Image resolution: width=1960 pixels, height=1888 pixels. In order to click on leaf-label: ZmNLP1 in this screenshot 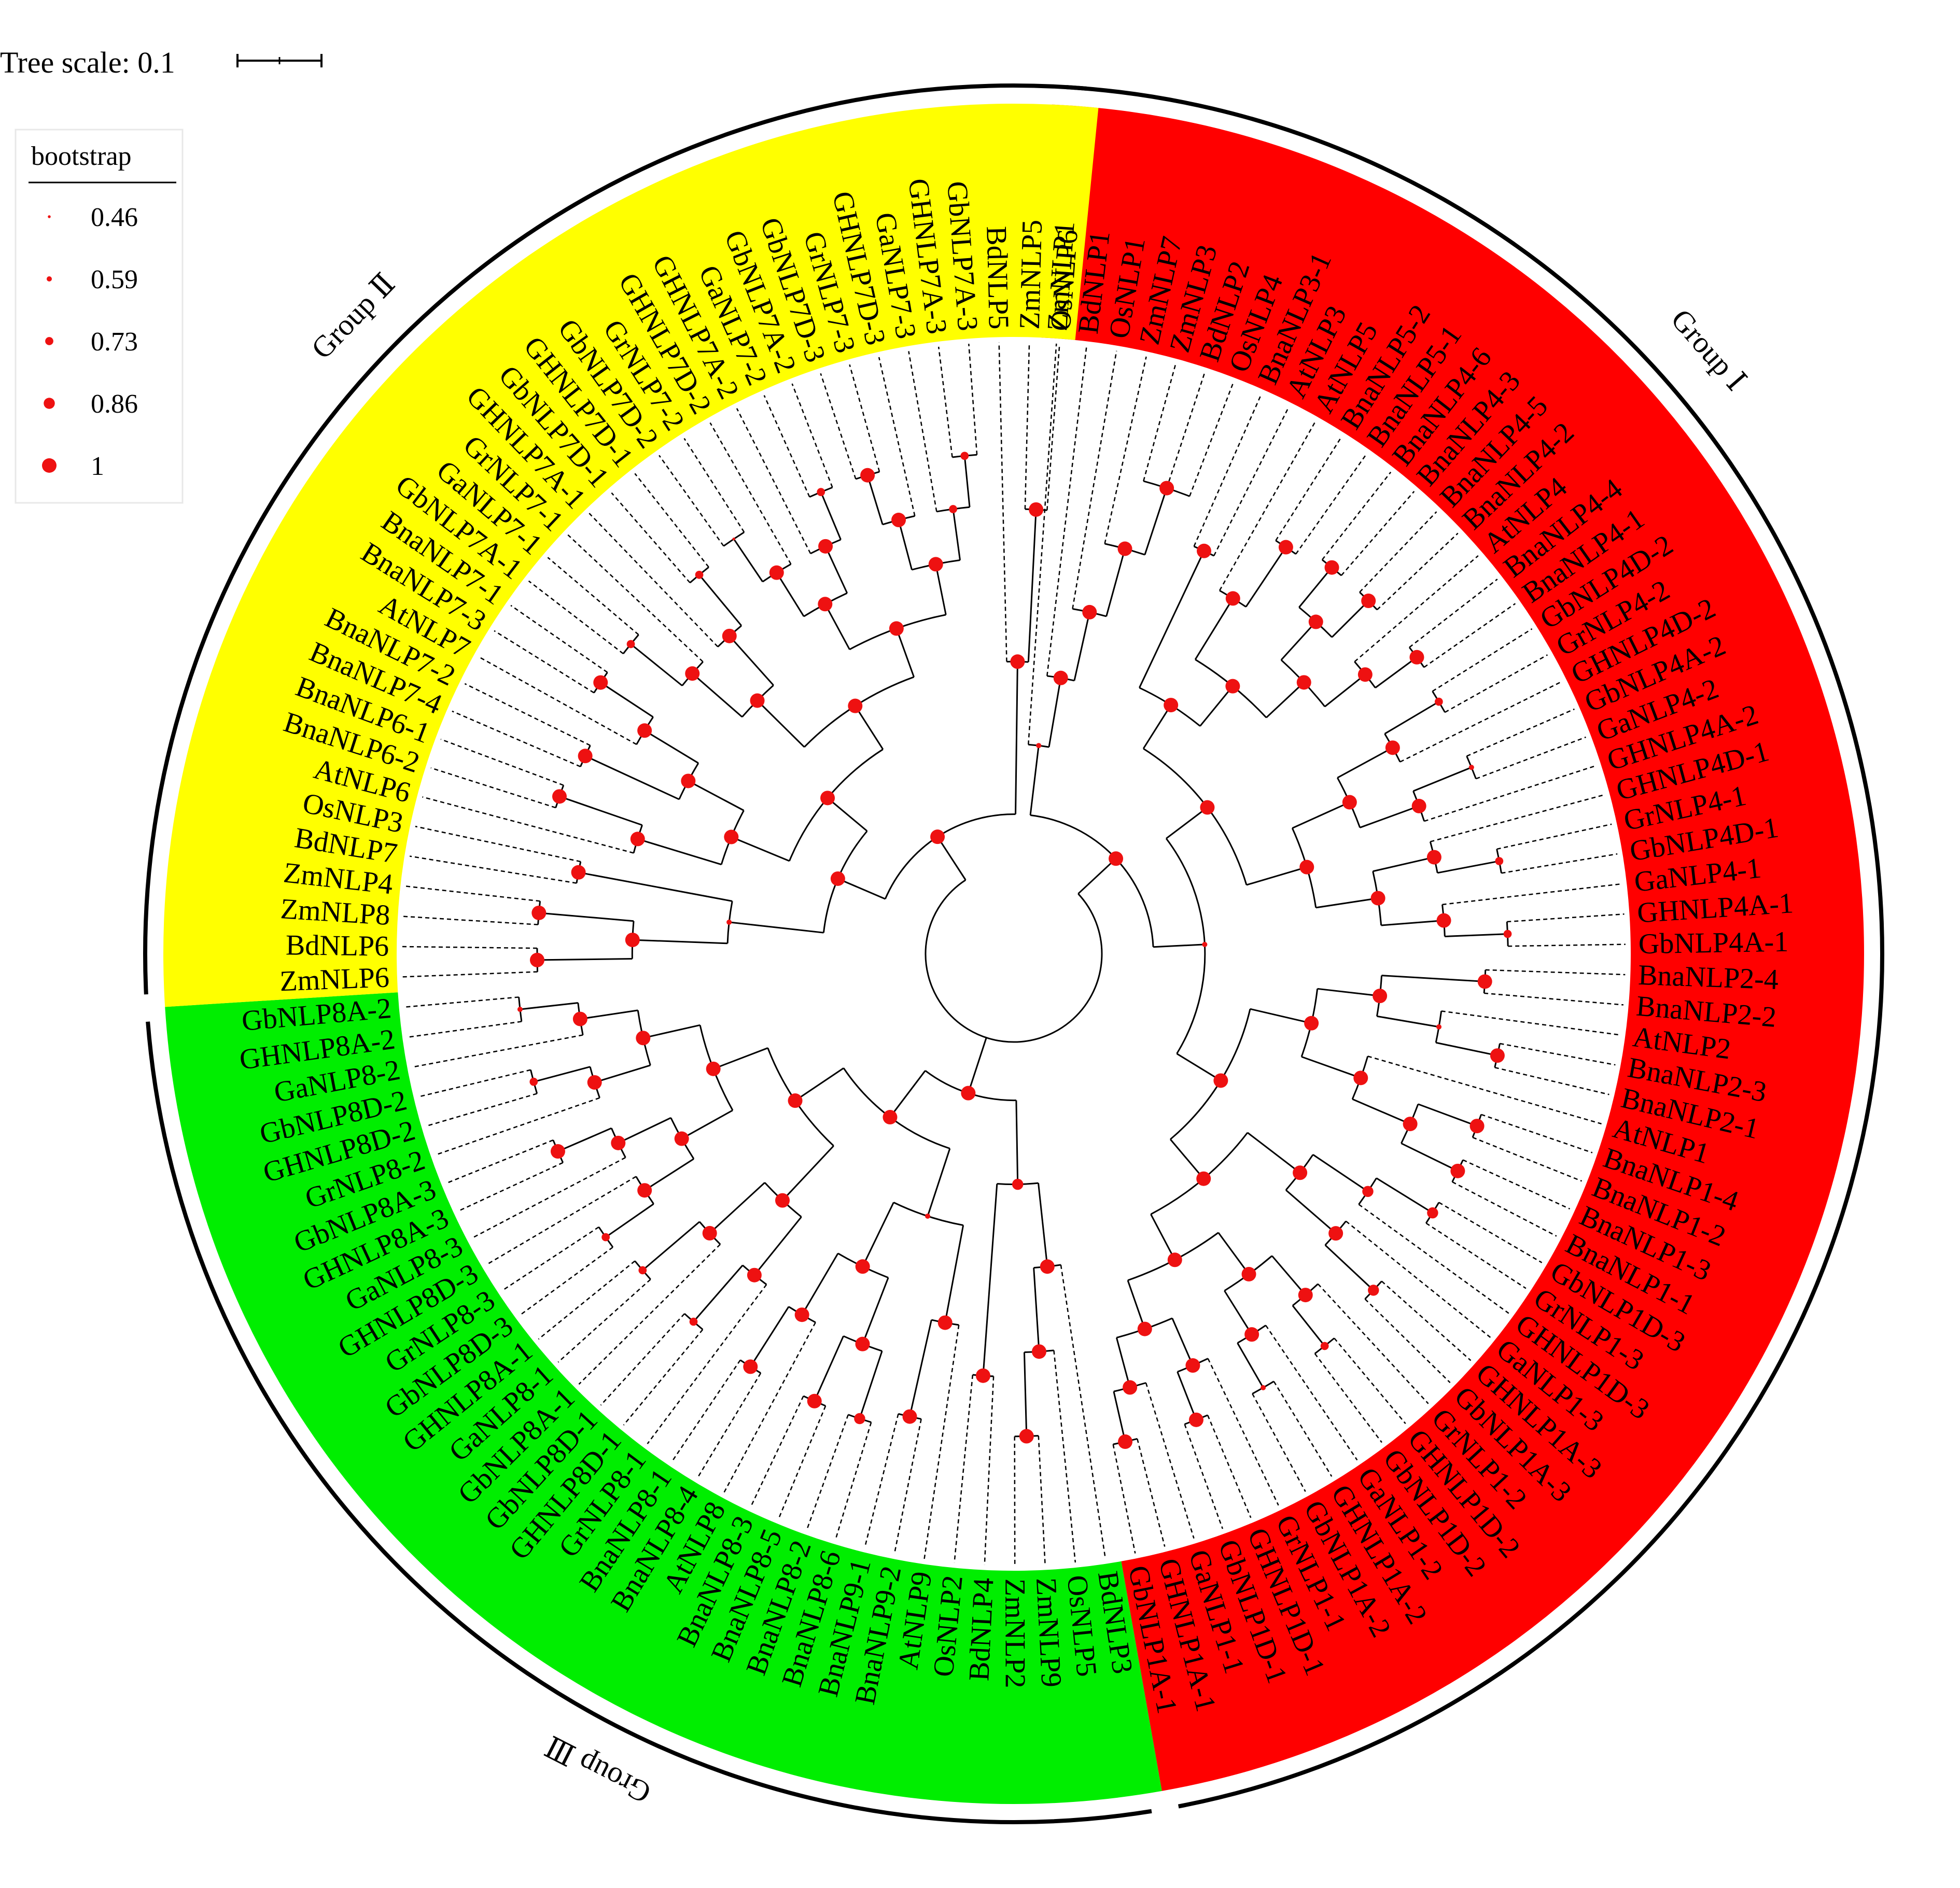, I will do `click(1061, 276)`.